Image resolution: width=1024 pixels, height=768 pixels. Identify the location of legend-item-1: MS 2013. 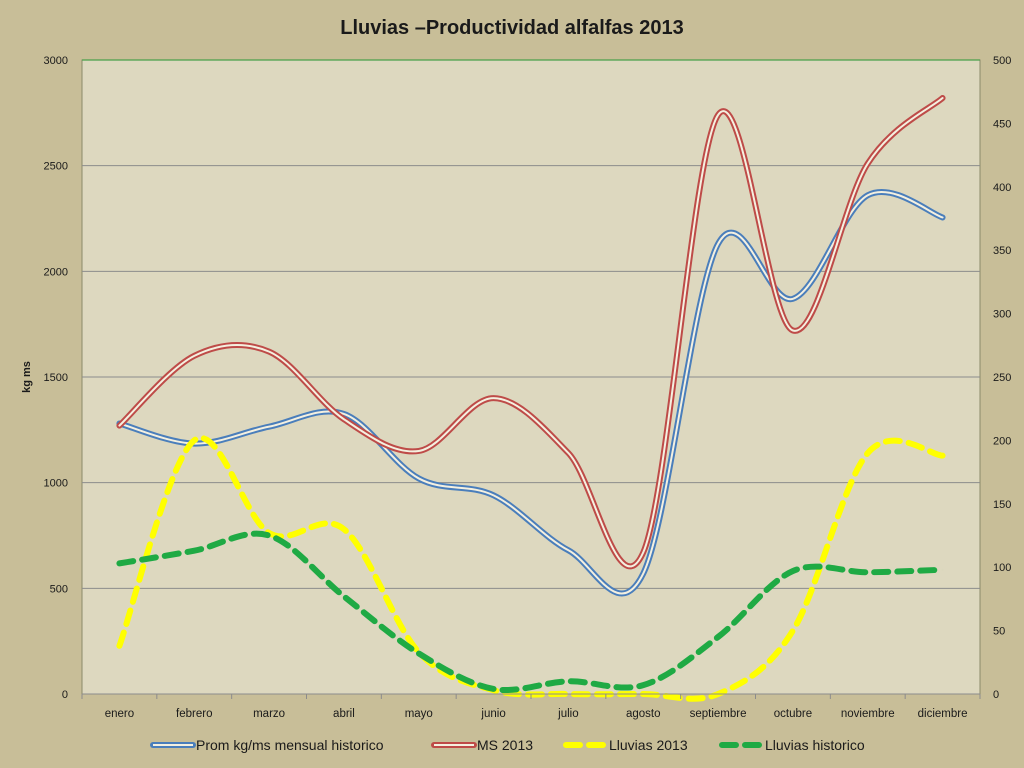
(482, 745).